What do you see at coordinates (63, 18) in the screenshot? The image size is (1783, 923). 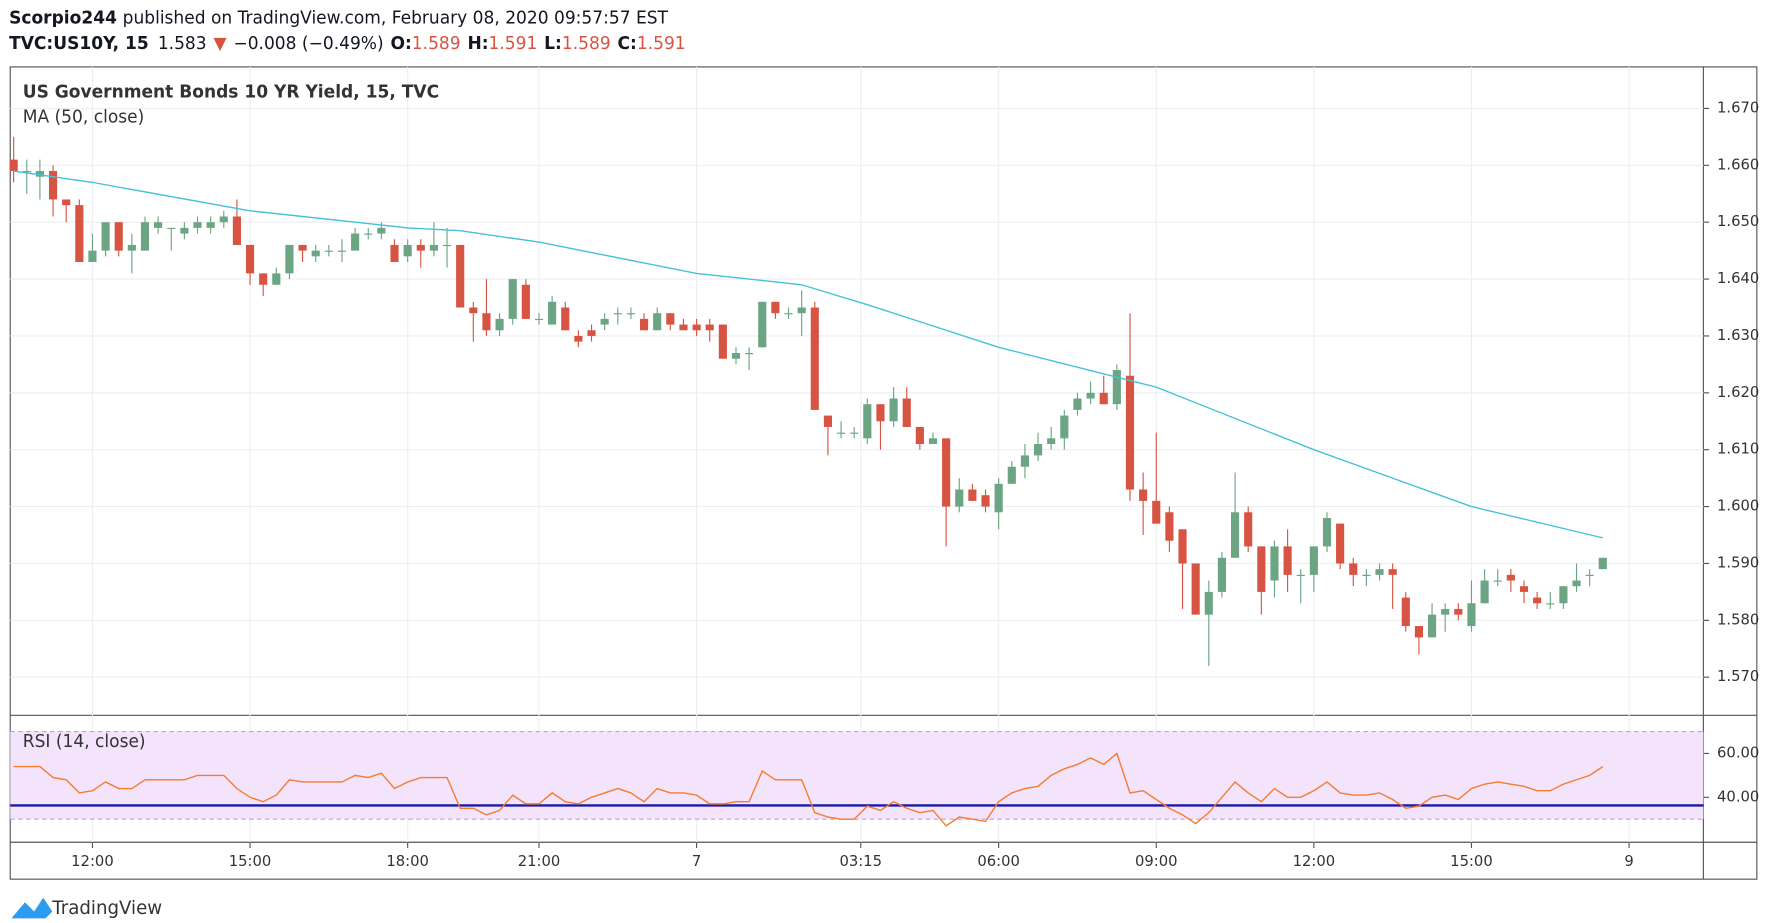 I see `author: Scorpio244` at bounding box center [63, 18].